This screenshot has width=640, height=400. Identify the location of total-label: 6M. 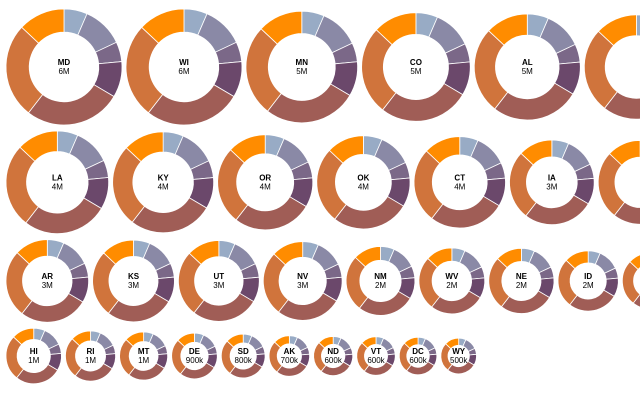
(63, 71).